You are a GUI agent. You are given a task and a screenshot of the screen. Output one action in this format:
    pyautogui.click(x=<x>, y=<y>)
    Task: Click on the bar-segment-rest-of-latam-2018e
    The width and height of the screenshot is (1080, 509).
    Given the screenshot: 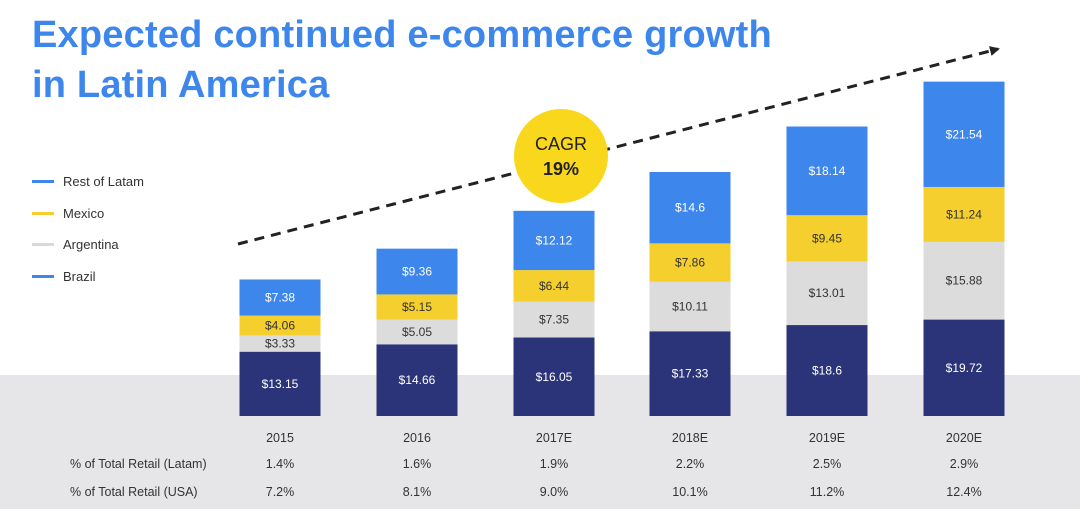 What is the action you would take?
    pyautogui.click(x=690, y=207)
    